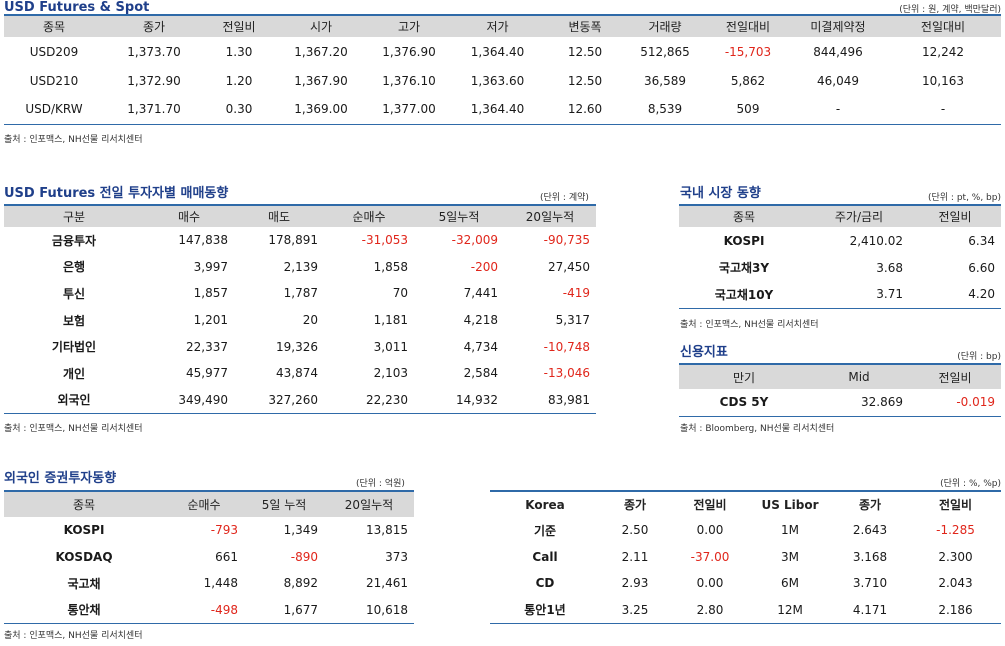 This screenshot has width=1005, height=646. I want to click on table-row: 통안채 -498 1,677 10,618, so click(209, 610).